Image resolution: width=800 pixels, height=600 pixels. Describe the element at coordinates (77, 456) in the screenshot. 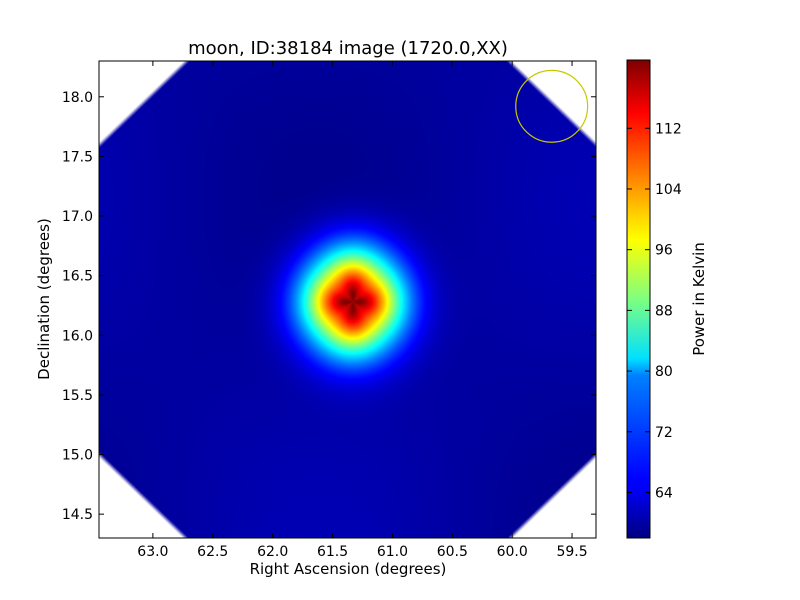

I see `y-tick-label: 15.0` at that location.